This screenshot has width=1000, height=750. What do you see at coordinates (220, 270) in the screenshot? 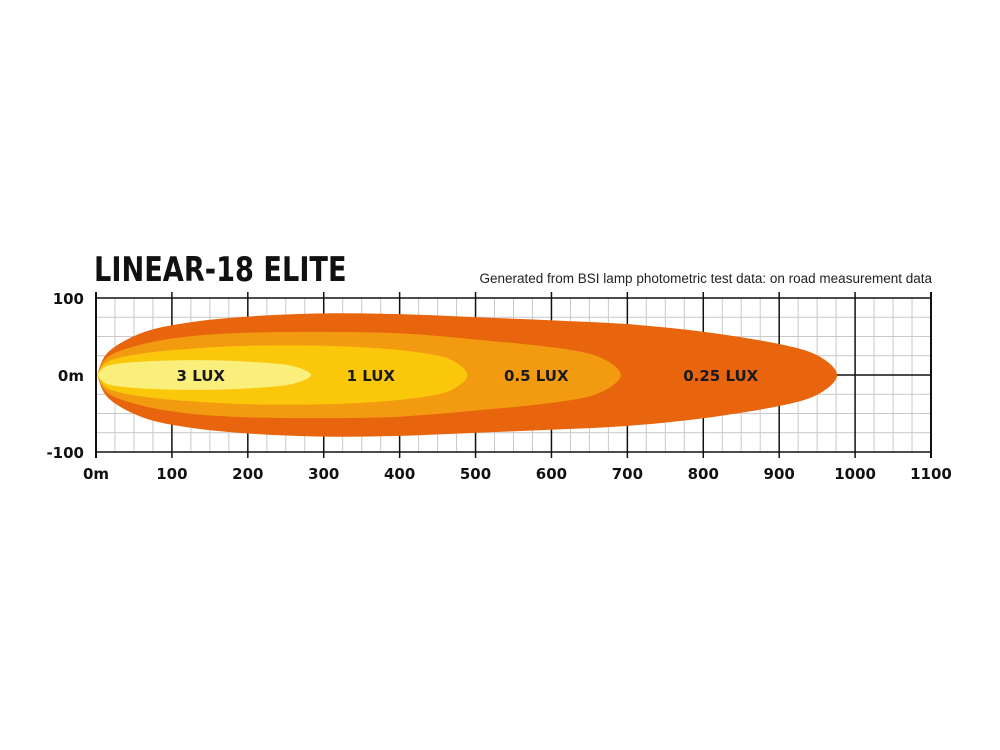
I see `chart-title: LINEAR-18 ELITE` at bounding box center [220, 270].